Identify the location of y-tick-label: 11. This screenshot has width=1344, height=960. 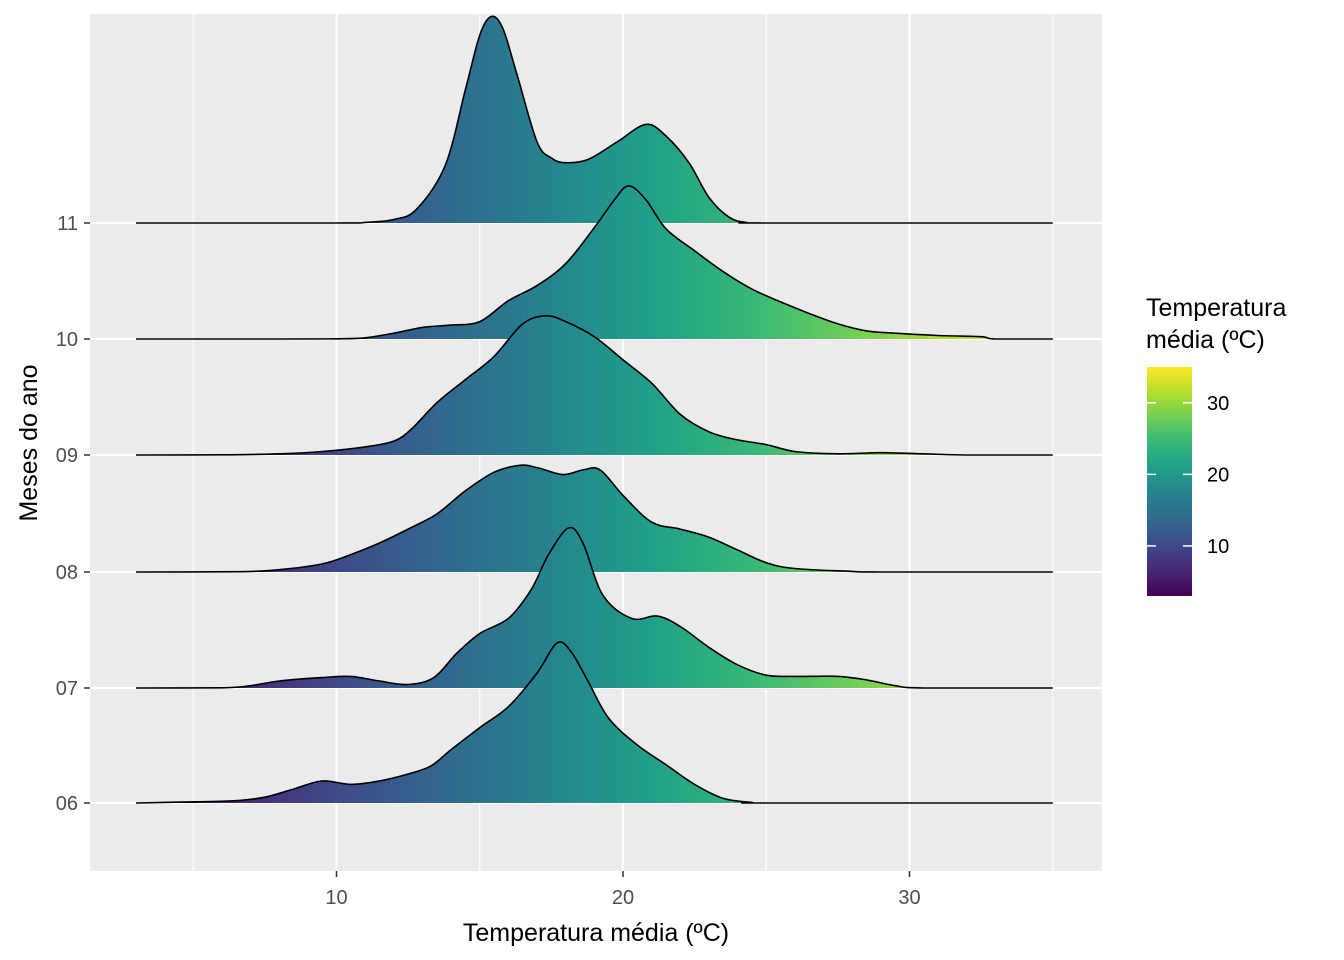
(67, 224).